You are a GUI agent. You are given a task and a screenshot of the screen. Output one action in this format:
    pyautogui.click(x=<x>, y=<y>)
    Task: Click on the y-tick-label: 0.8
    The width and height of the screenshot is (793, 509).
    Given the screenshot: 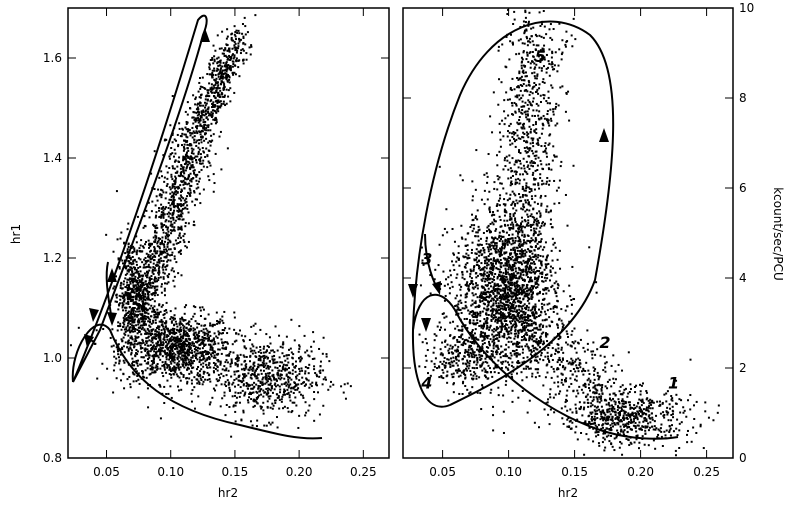 What is the action you would take?
    pyautogui.click(x=52, y=458)
    